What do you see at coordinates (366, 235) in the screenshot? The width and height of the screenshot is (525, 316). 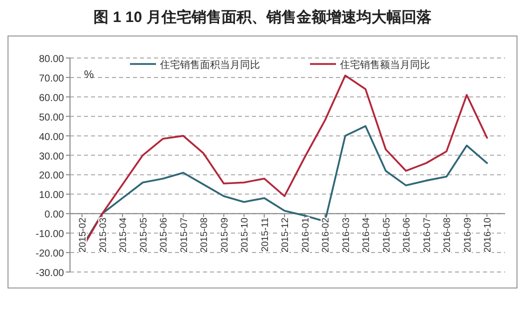 I see `x-tick-label: 2016-04` at bounding box center [366, 235].